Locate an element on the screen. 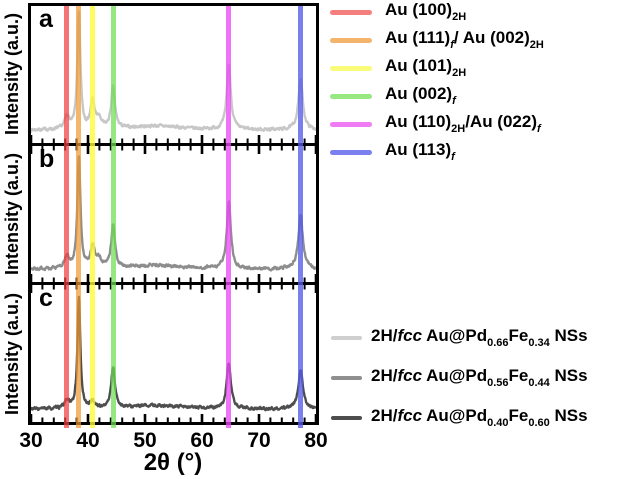 The width and height of the screenshot is (624, 479). legend-label: Au (002)f is located at coordinates (420, 95).